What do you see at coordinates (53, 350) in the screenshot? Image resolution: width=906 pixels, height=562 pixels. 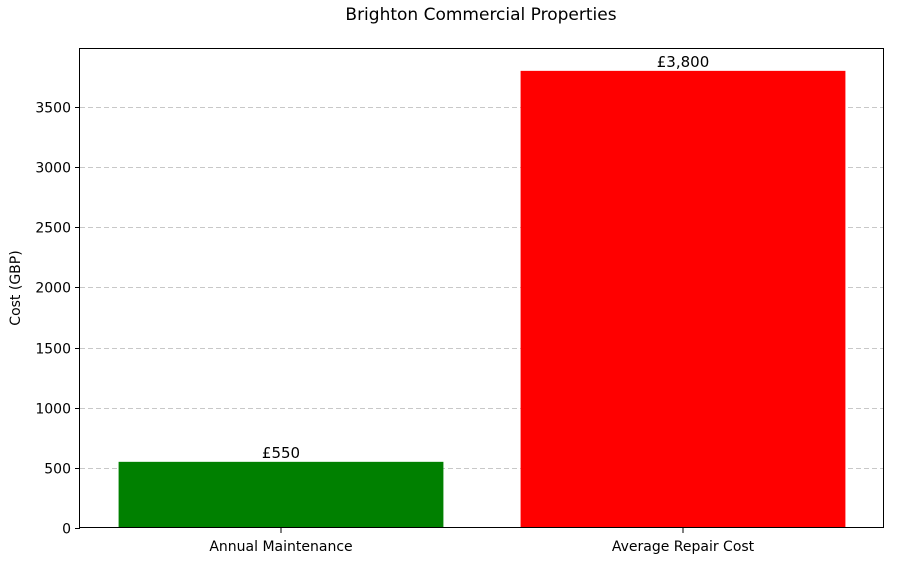 I see `y-tick-label-3: 1500` at bounding box center [53, 350].